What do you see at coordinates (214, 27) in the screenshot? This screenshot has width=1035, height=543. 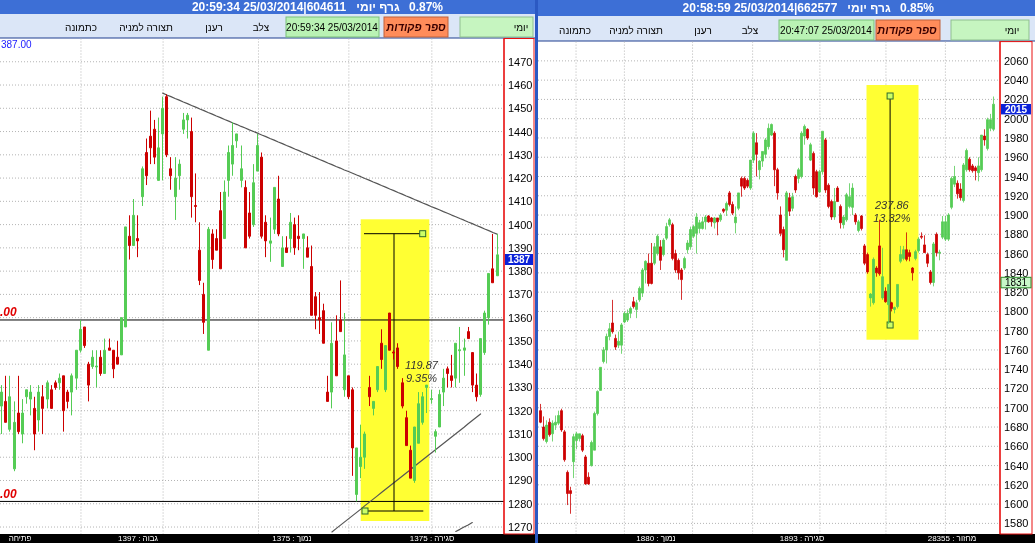 I see `text: רענן` at bounding box center [214, 27].